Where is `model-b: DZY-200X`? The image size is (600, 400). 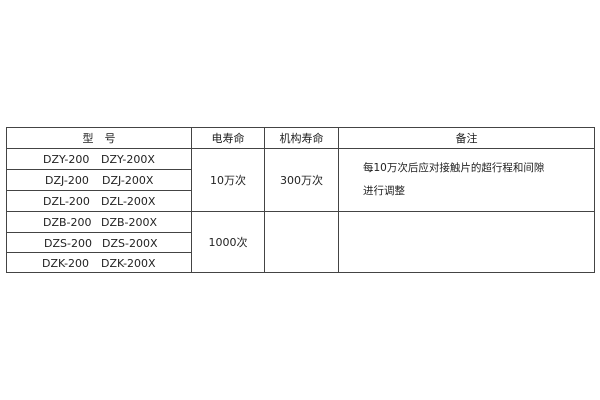
model-b: DZY-200X is located at coordinates (128, 159).